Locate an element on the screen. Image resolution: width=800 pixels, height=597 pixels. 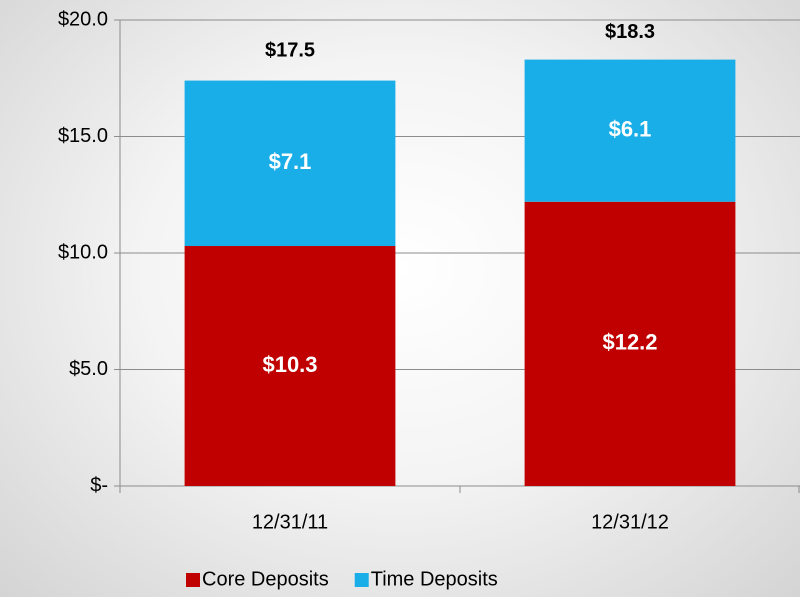
y-tick-label: $20.0 is located at coordinates (83, 19).